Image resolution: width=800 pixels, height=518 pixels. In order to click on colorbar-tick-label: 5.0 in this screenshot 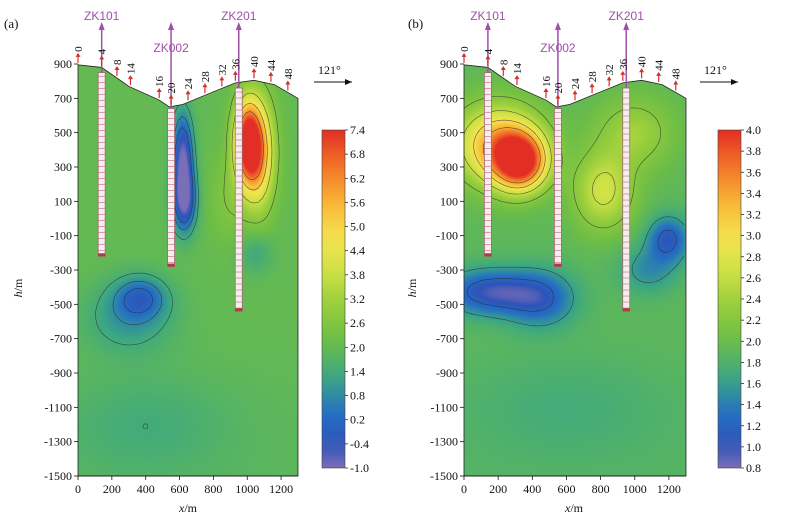, I will do `click(357, 227)`.